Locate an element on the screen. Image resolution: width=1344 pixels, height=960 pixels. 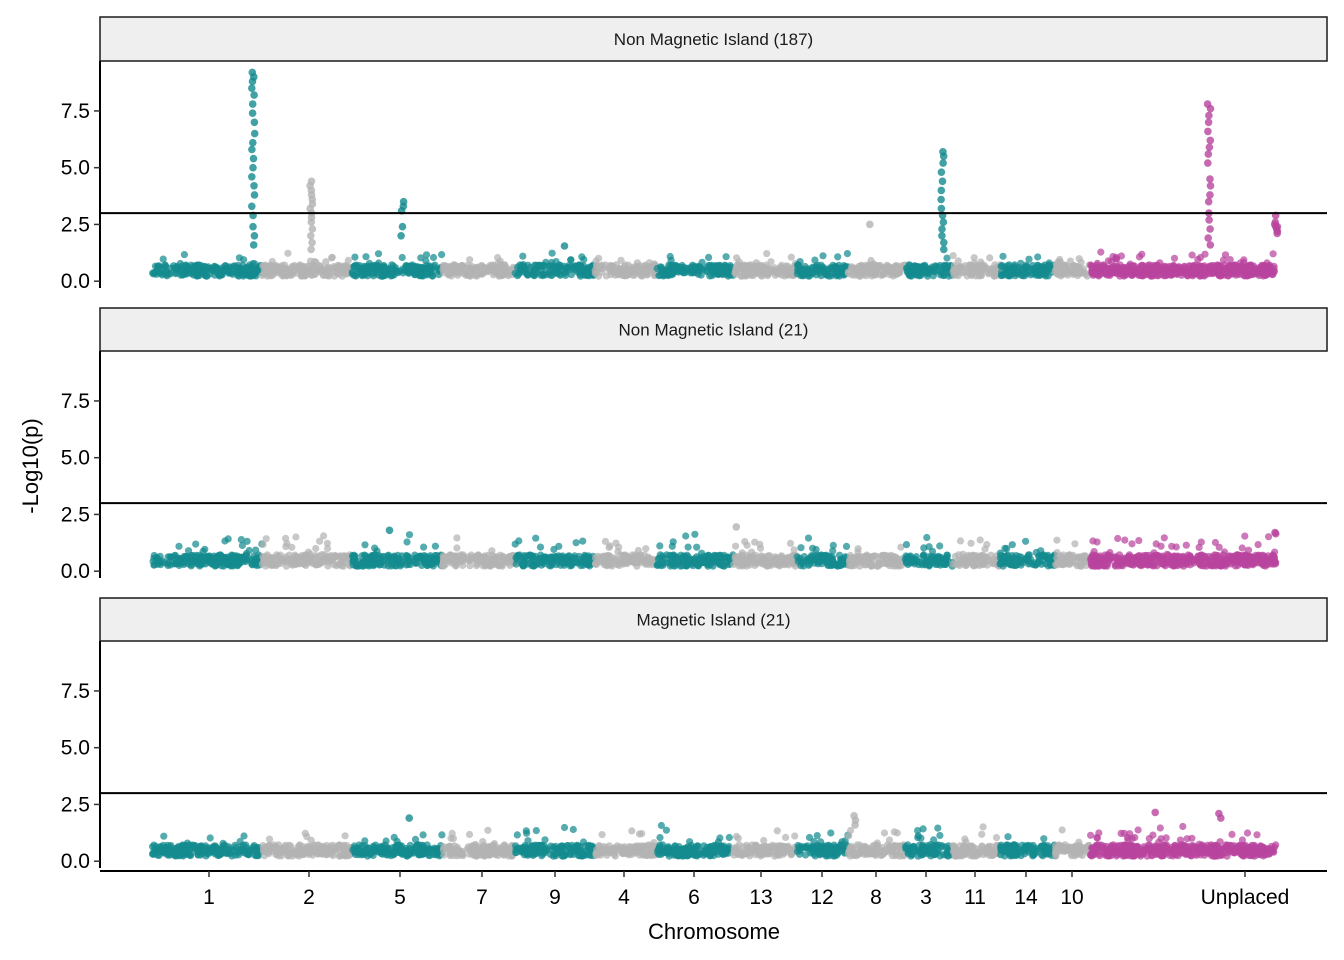
facet-title: Non Magnetic Island (187) is located at coordinates (713, 39).